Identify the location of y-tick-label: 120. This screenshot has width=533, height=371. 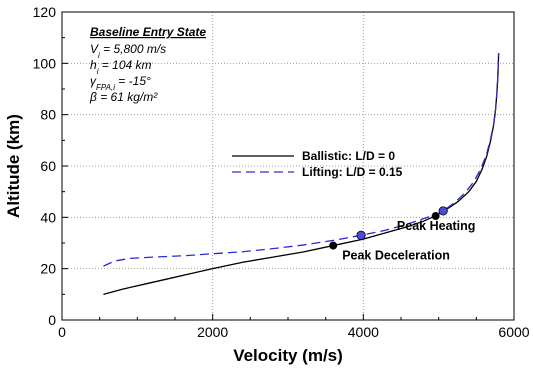
(45, 12).